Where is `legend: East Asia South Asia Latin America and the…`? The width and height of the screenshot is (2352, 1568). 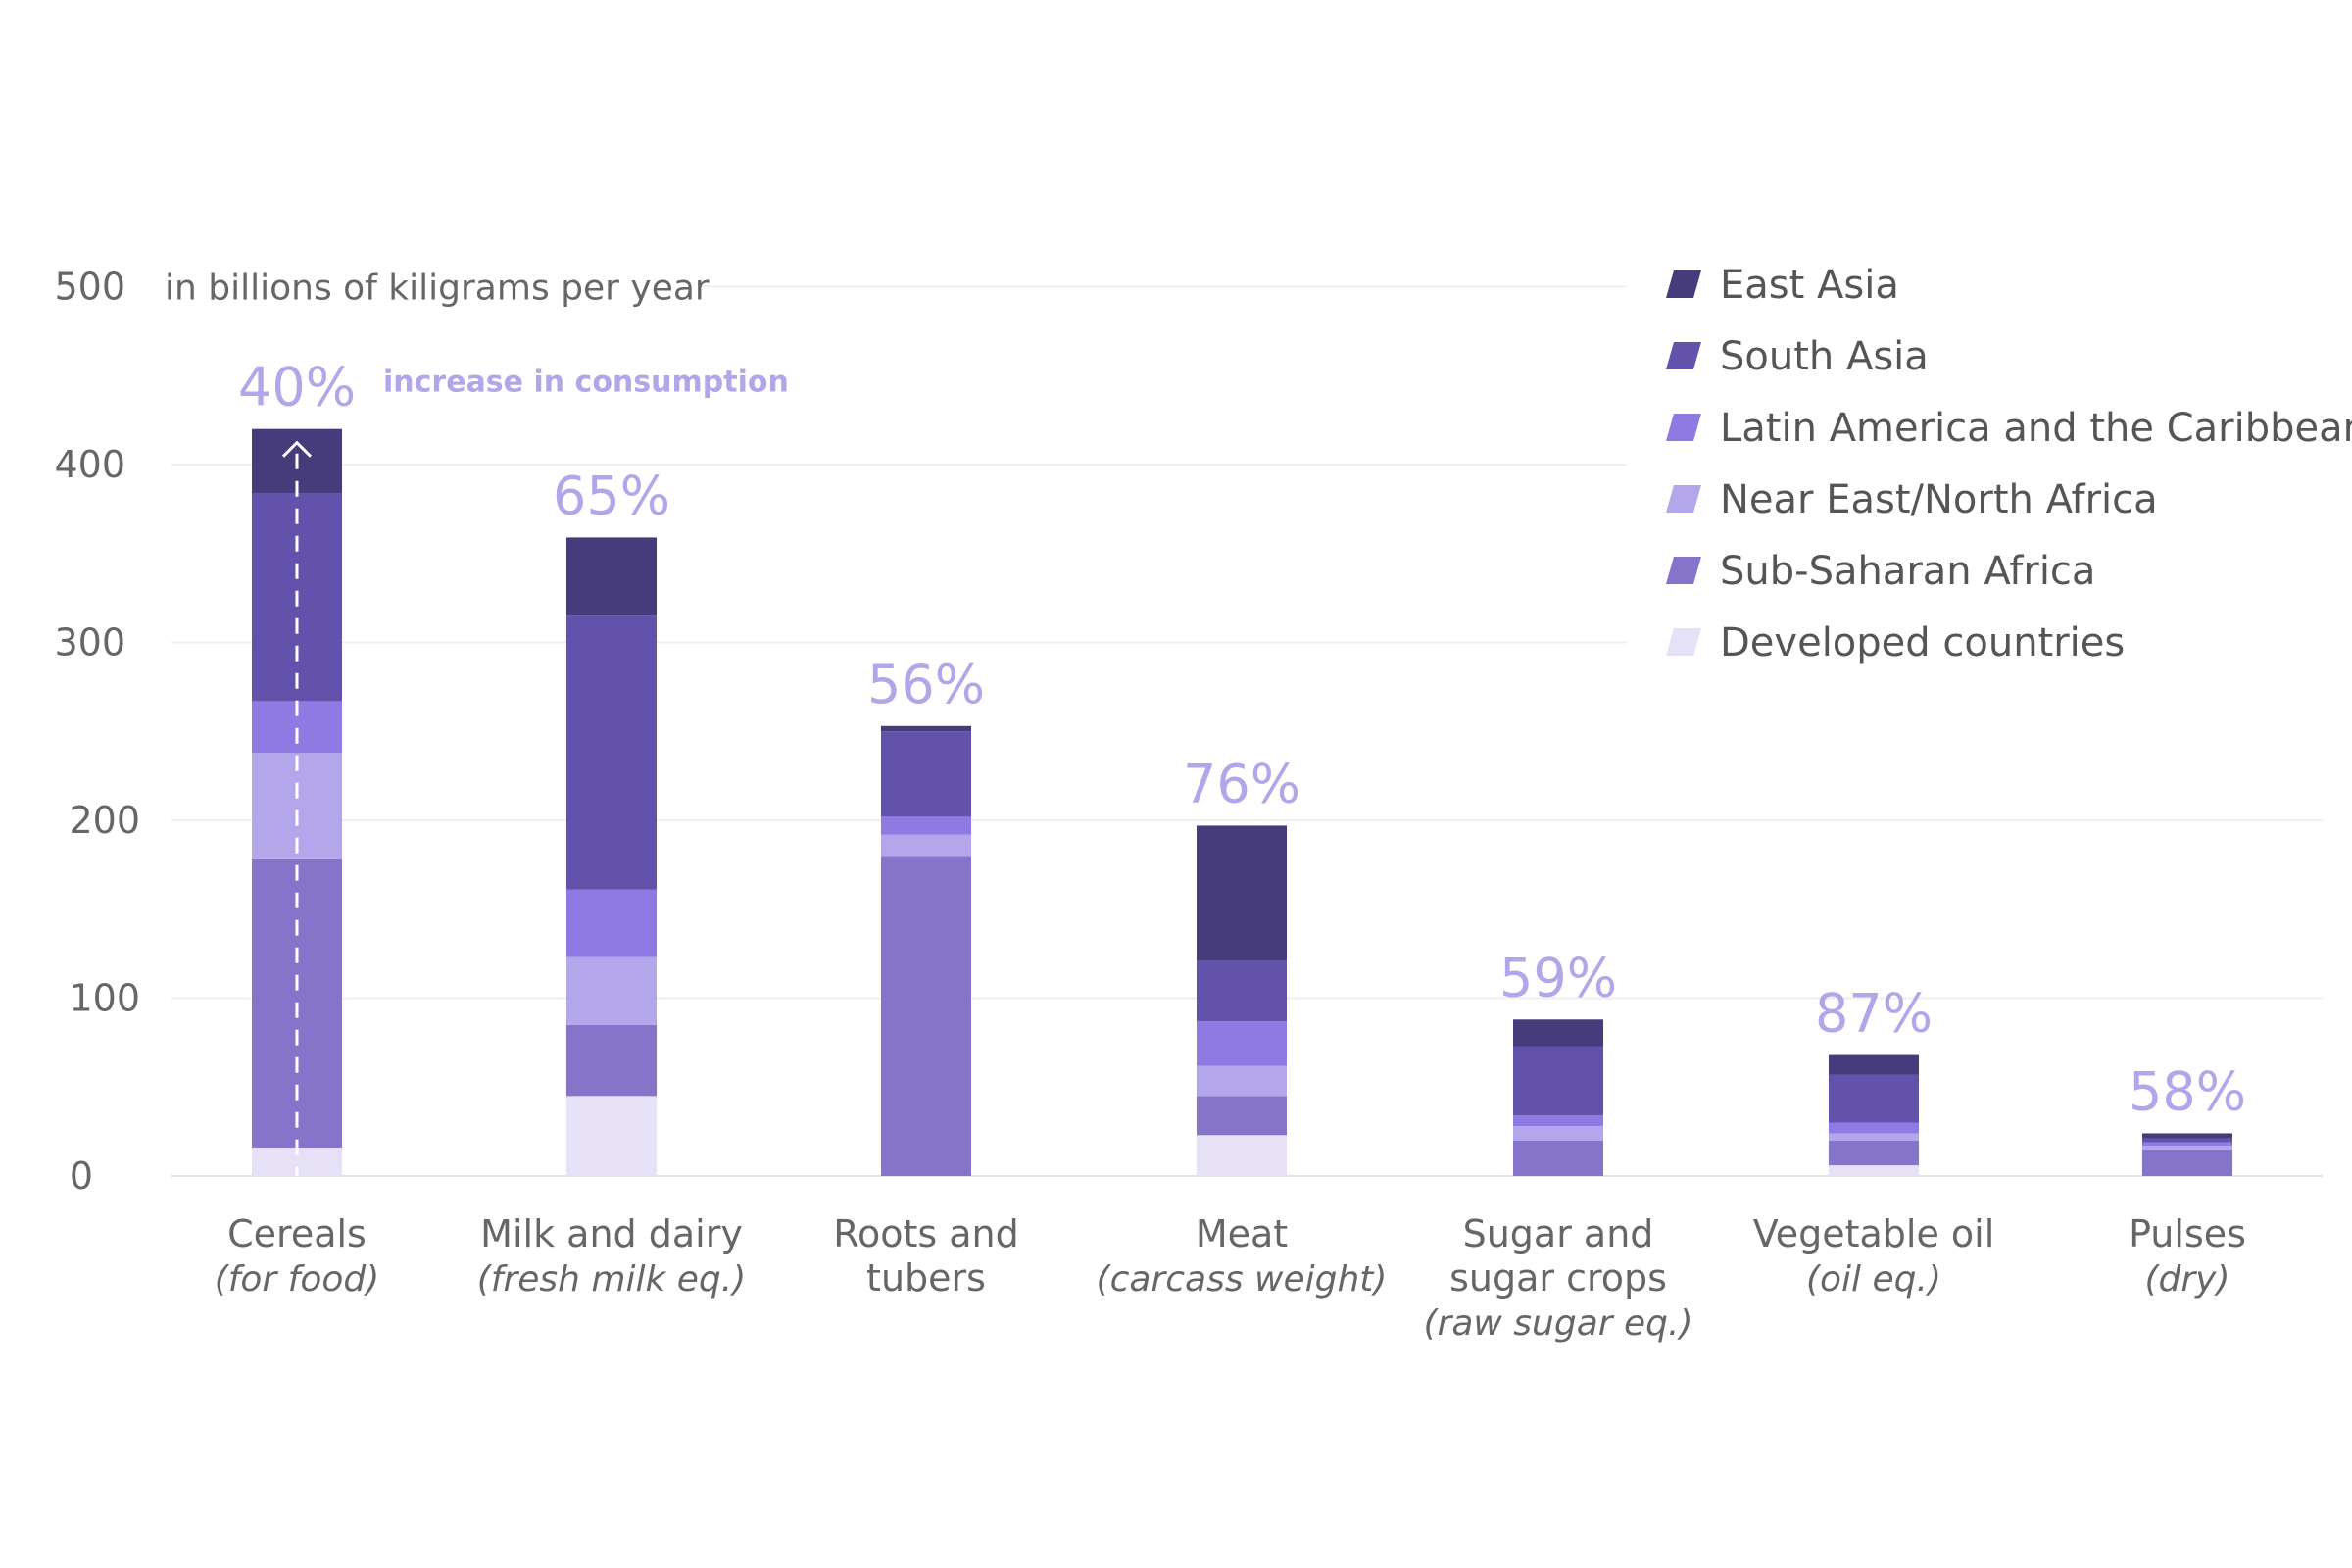
legend: East Asia South Asia Latin America and the… is located at coordinates (2009, 464).